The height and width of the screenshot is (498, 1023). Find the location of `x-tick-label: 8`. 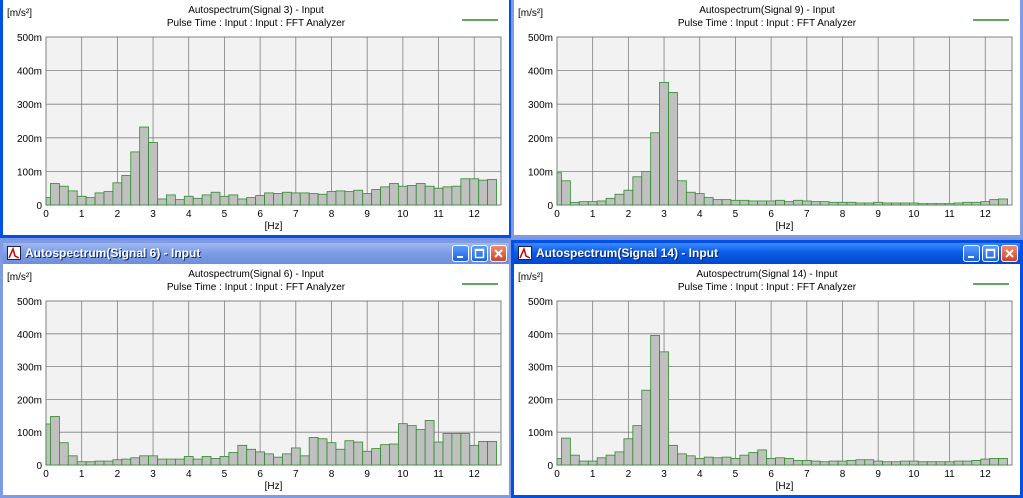

x-tick-label: 8 is located at coordinates (332, 474).